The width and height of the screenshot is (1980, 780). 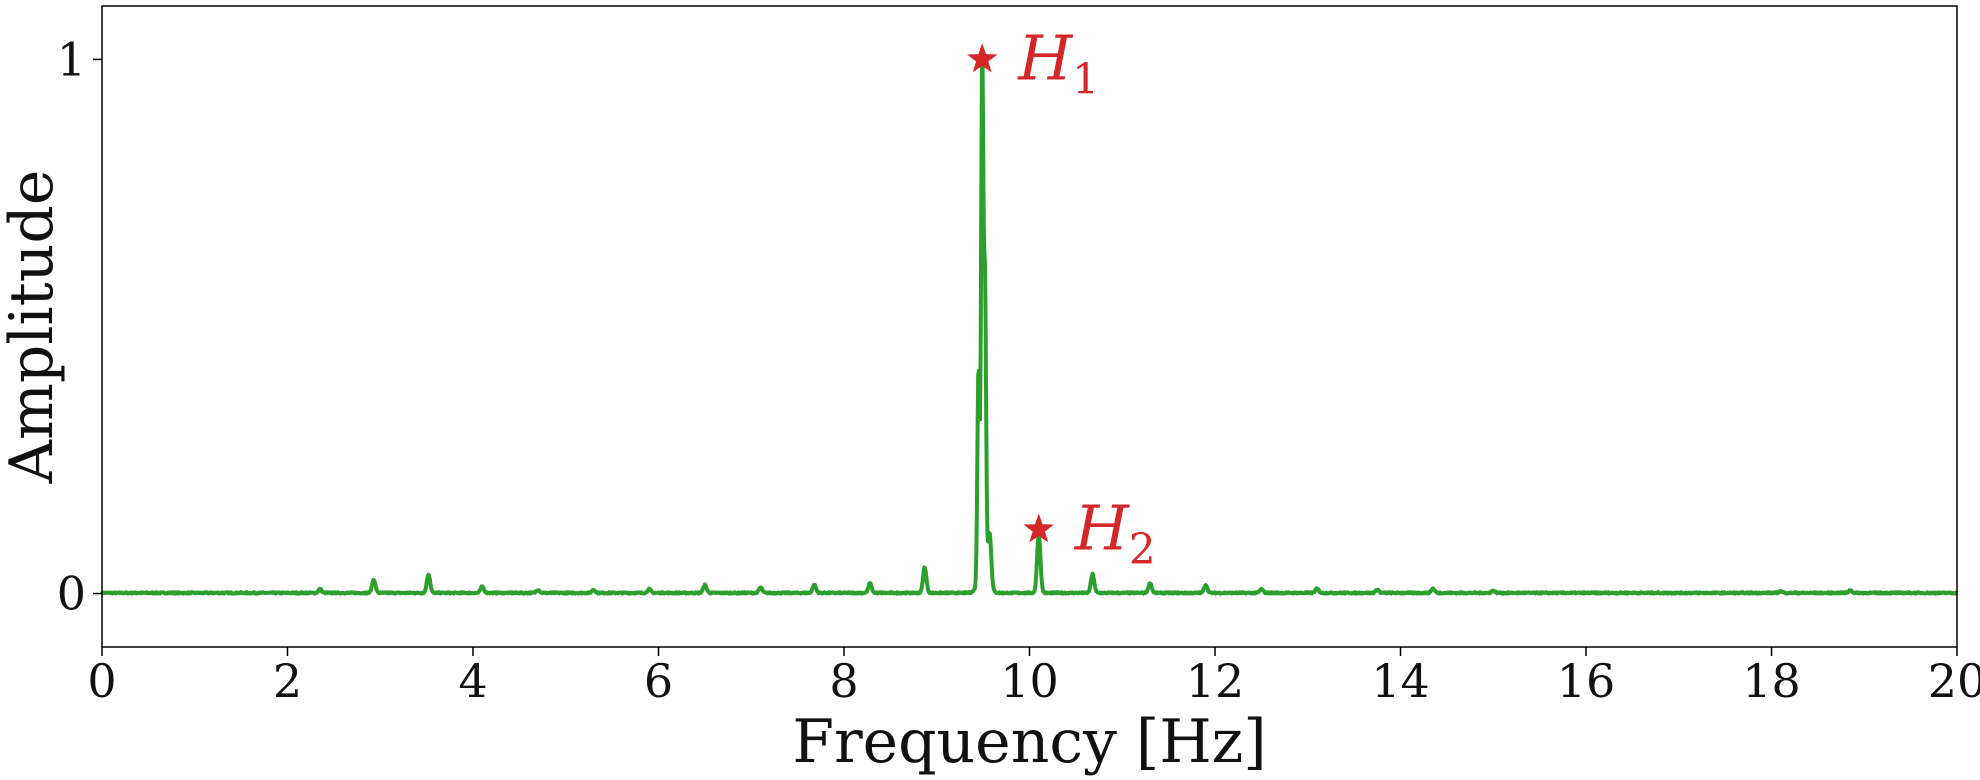 I want to click on x-tick-label: 10, so click(x=1029, y=681).